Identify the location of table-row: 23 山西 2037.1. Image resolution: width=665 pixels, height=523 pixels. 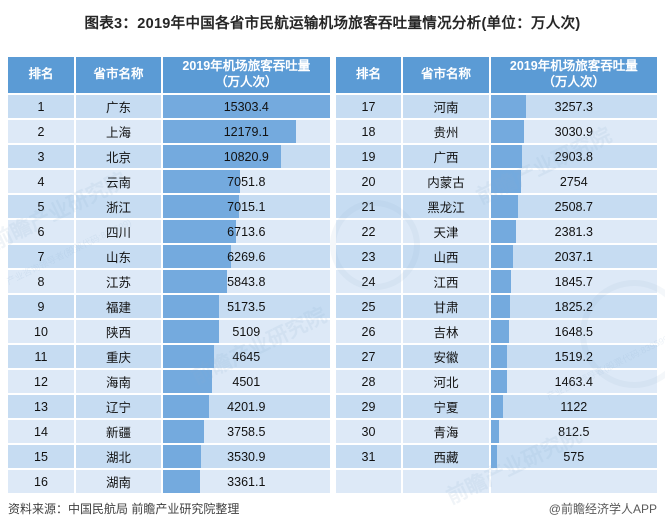
(496, 256).